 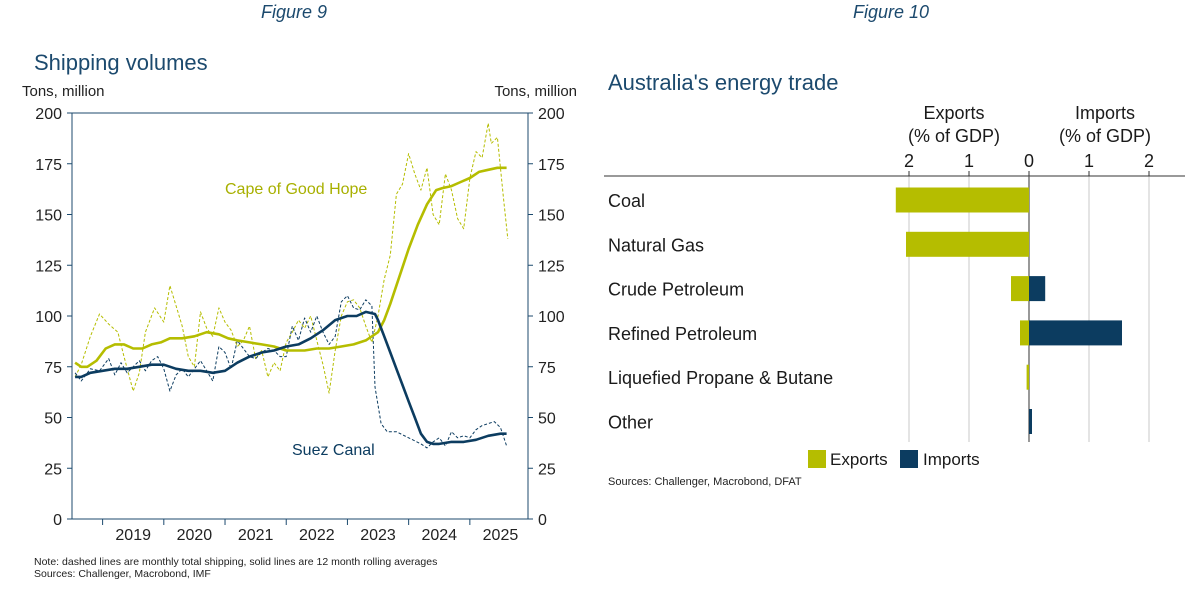 I want to click on y-tick-left-50: 50, so click(x=53, y=419).